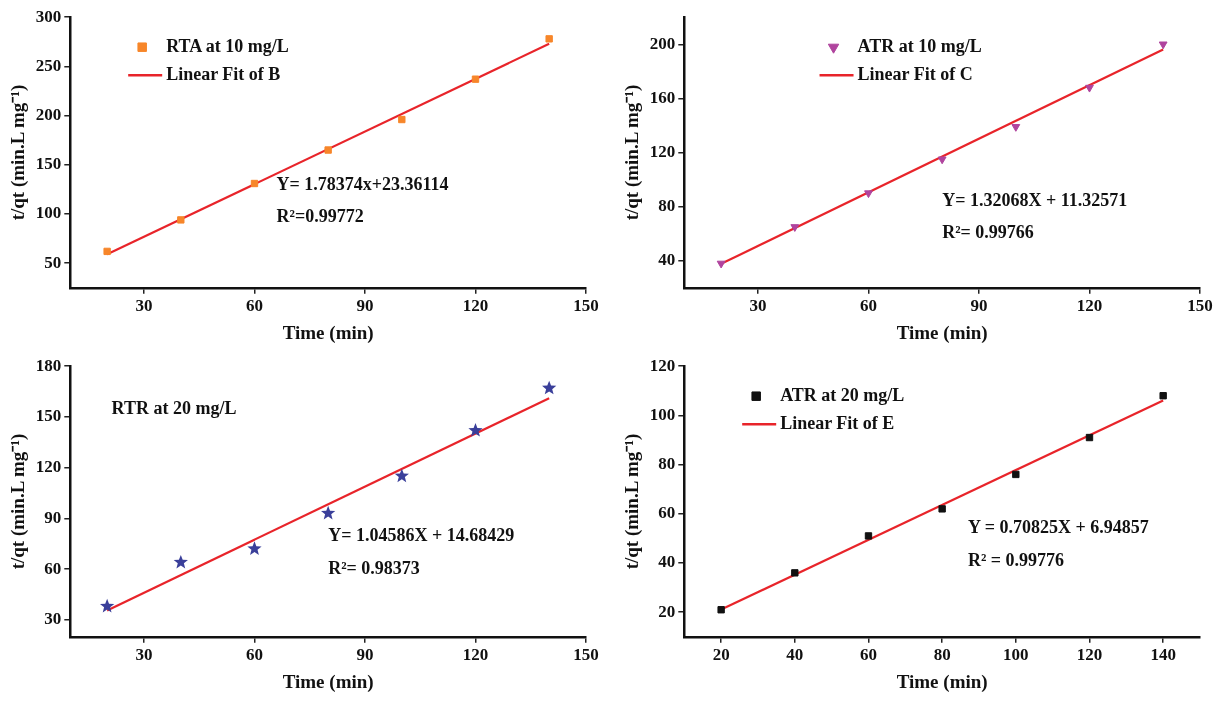 This screenshot has height=703, width=1225. I want to click on legend-label: Linear Fit of B, so click(223, 73).